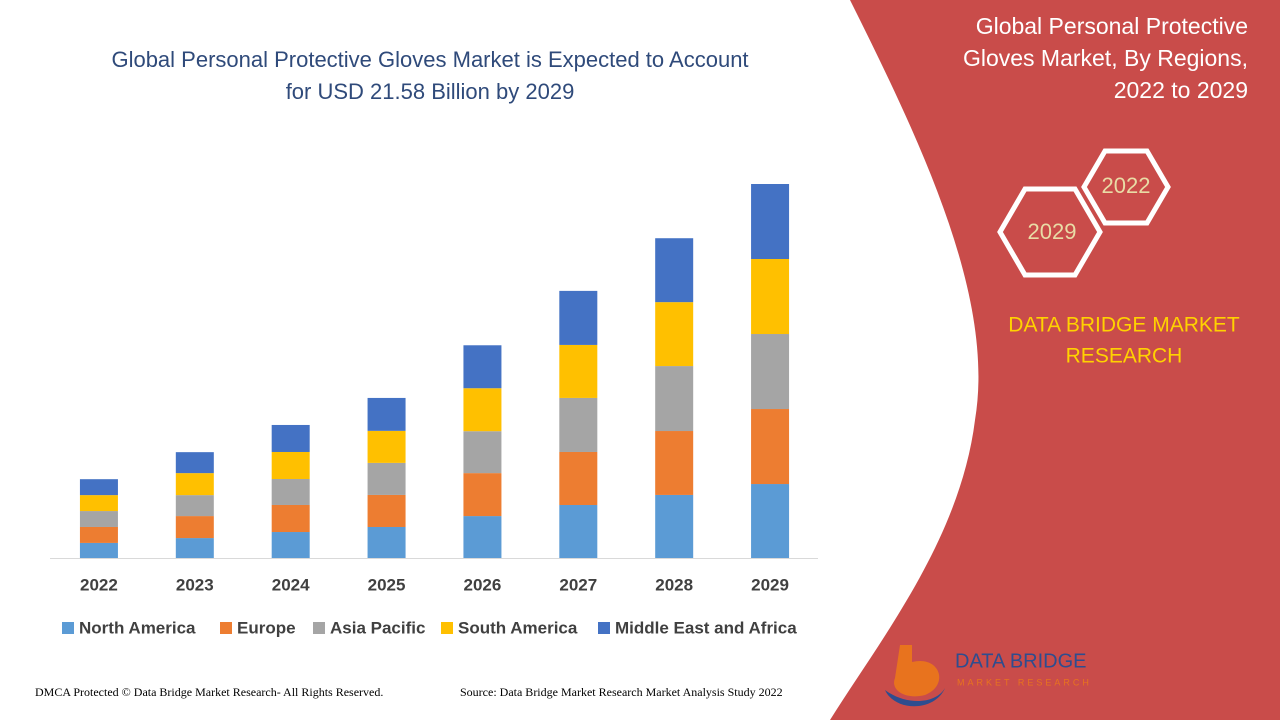 This screenshot has width=1280, height=720. I want to click on x-tick-label: 2029, so click(770, 584).